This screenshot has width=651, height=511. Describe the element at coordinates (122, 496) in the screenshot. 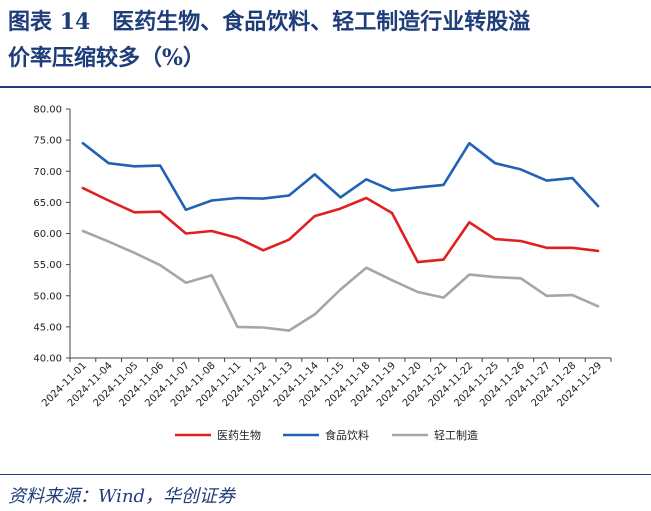

I see `source-note: 资料来源：Wind，华创证券` at that location.